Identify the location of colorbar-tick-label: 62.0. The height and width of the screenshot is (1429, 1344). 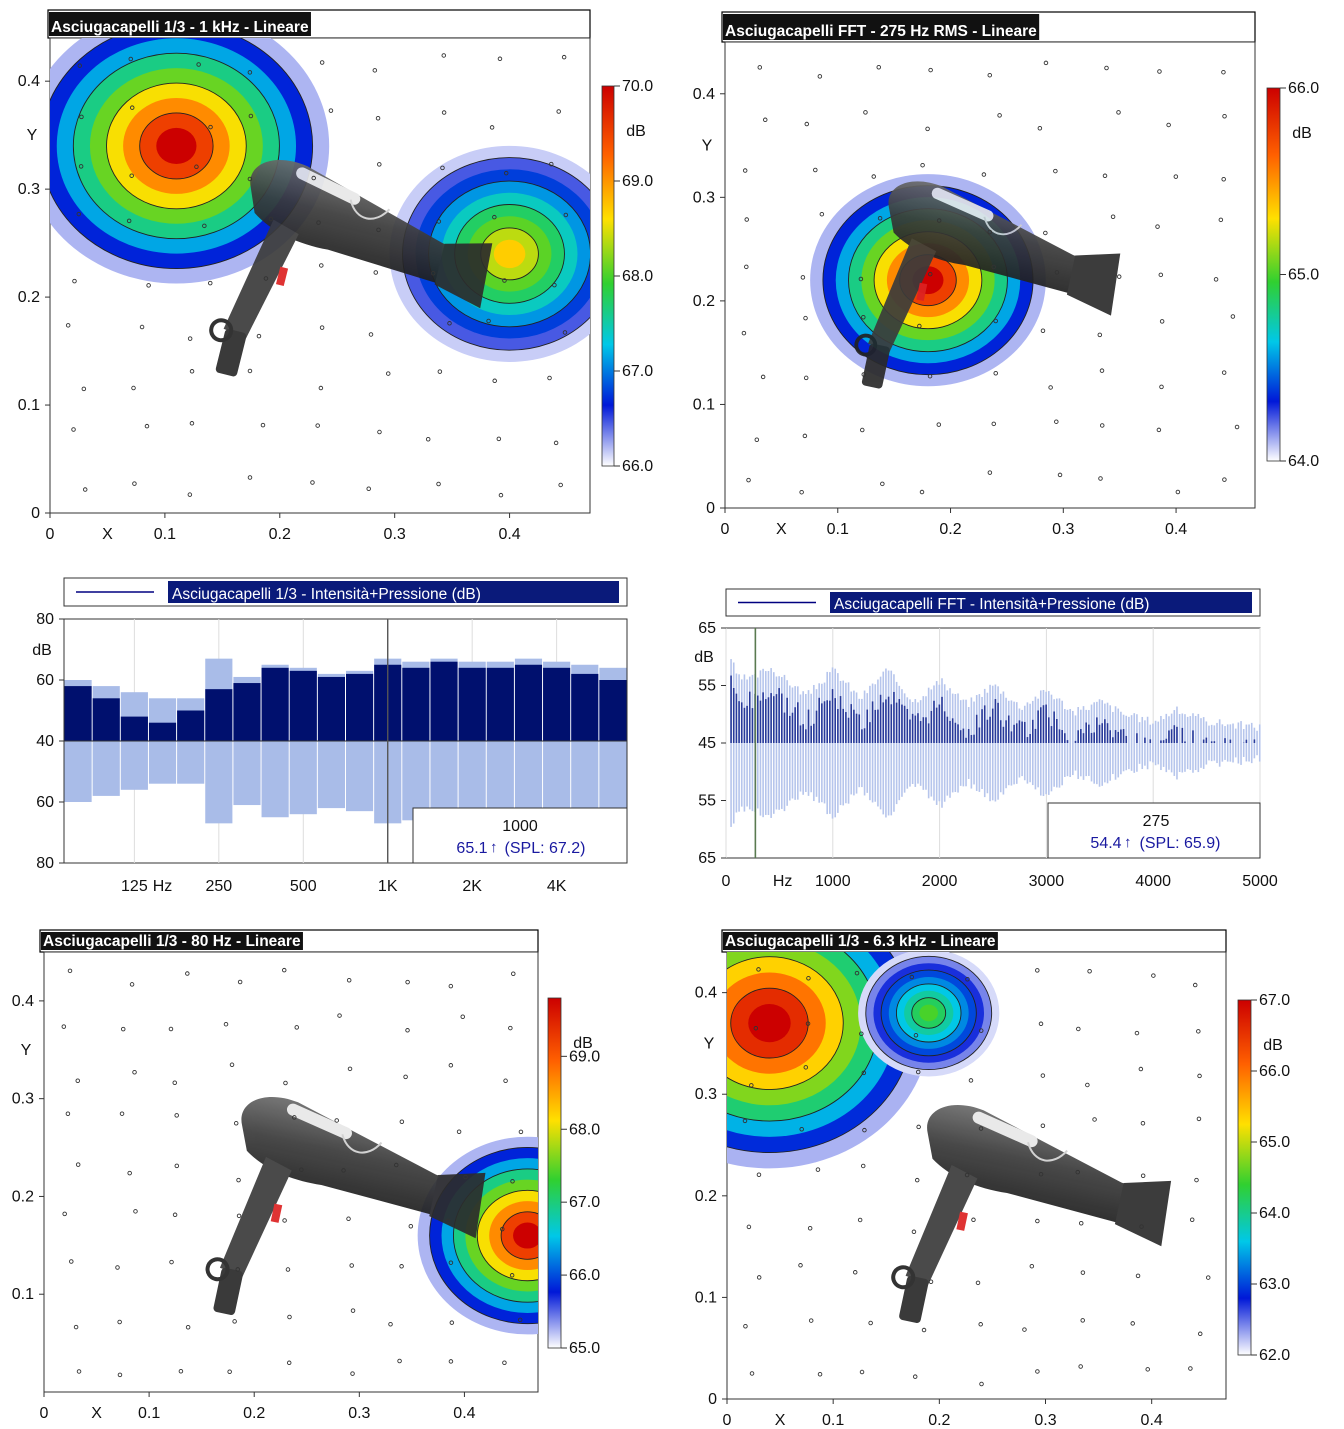
(1274, 1355).